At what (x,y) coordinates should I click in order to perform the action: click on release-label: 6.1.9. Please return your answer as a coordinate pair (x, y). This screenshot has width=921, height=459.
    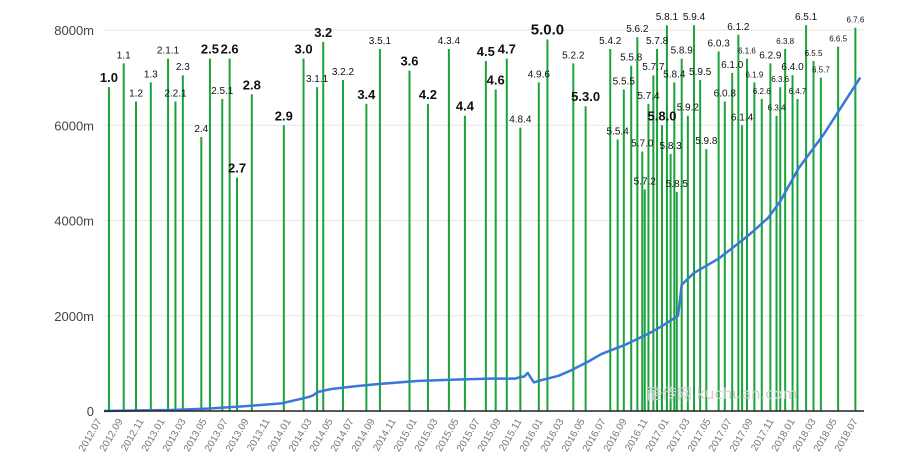
    Looking at the image, I should click on (754, 74).